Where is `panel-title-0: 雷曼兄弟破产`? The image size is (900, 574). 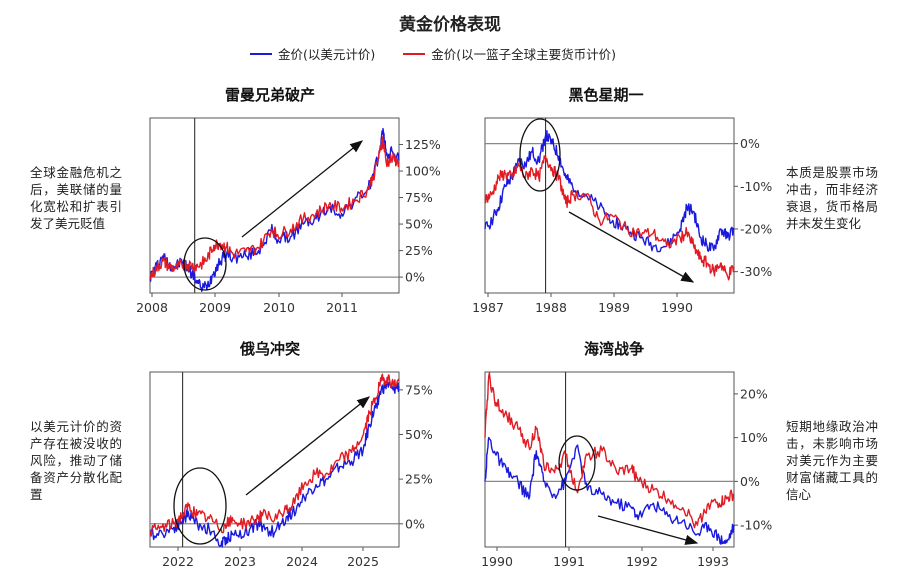
panel-title-0: 雷曼兄弟破产 is located at coordinates (270, 95).